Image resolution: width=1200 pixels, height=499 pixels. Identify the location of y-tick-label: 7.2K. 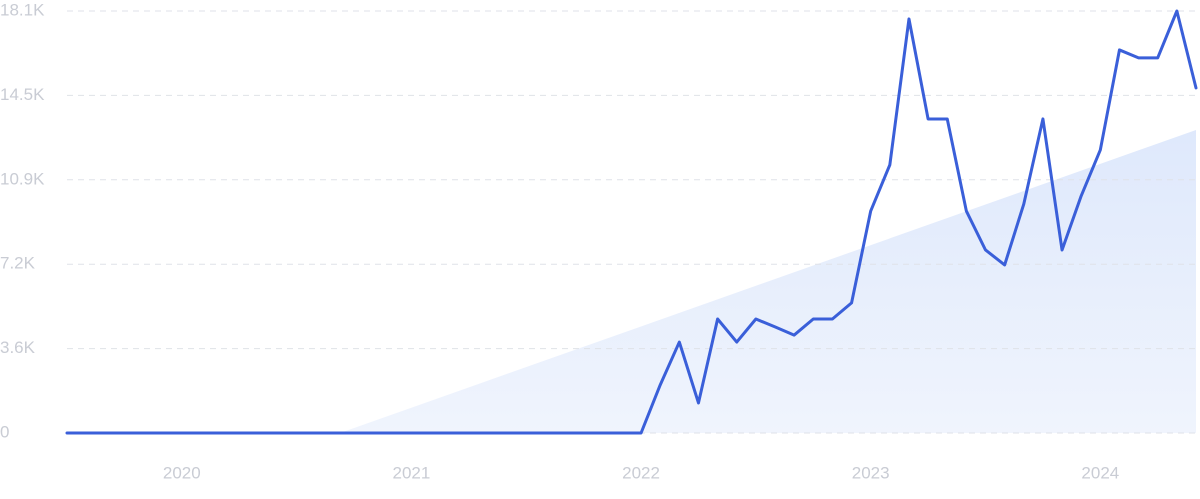
(18, 263).